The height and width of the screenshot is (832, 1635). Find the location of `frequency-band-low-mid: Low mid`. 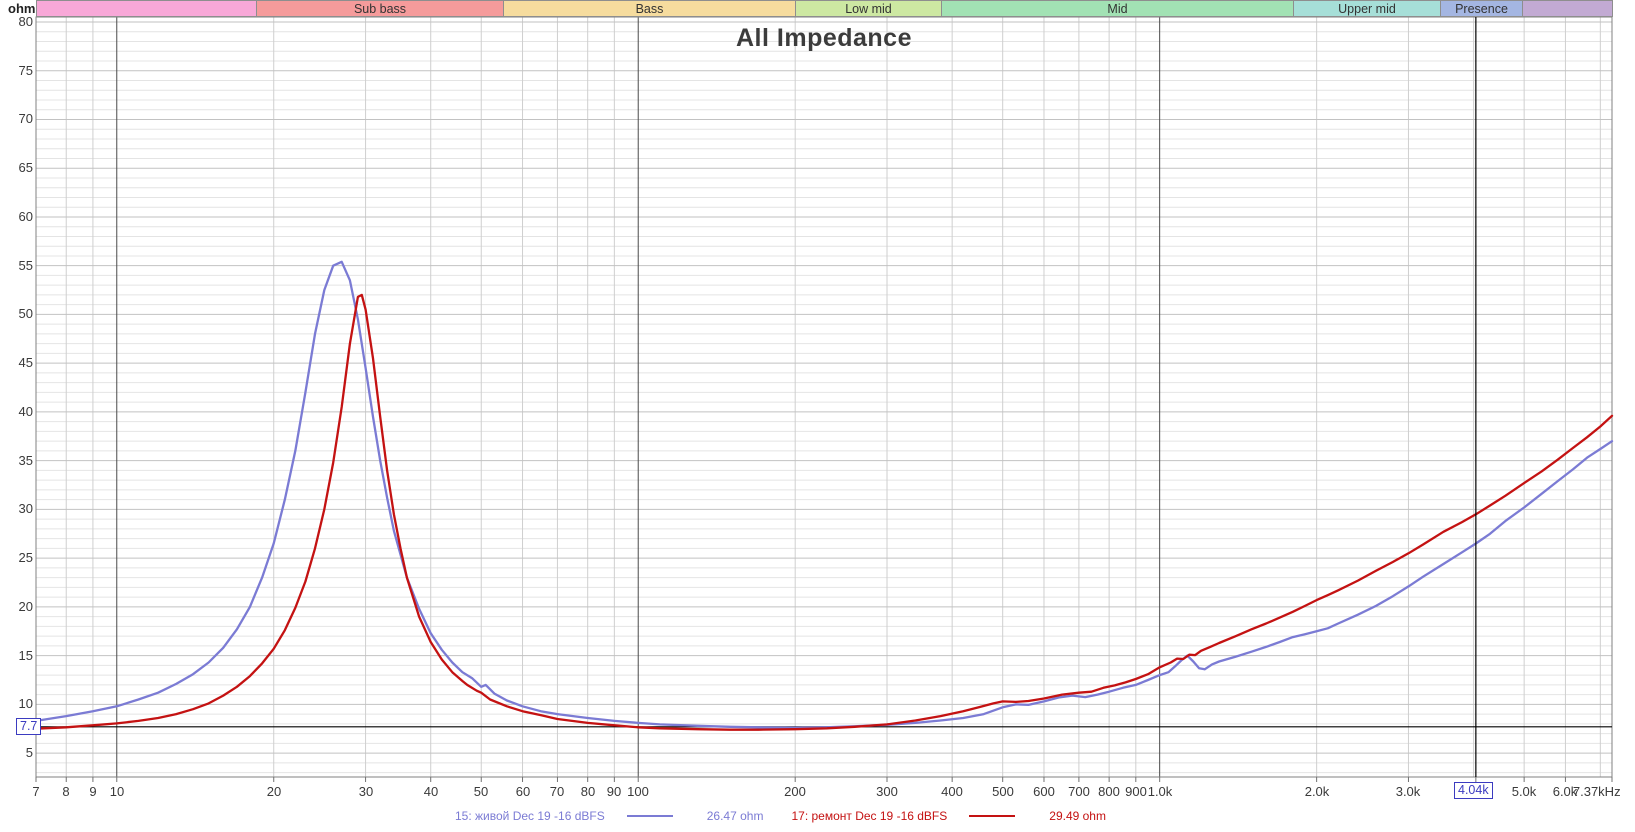

frequency-band-low-mid: Low mid is located at coordinates (868, 8).